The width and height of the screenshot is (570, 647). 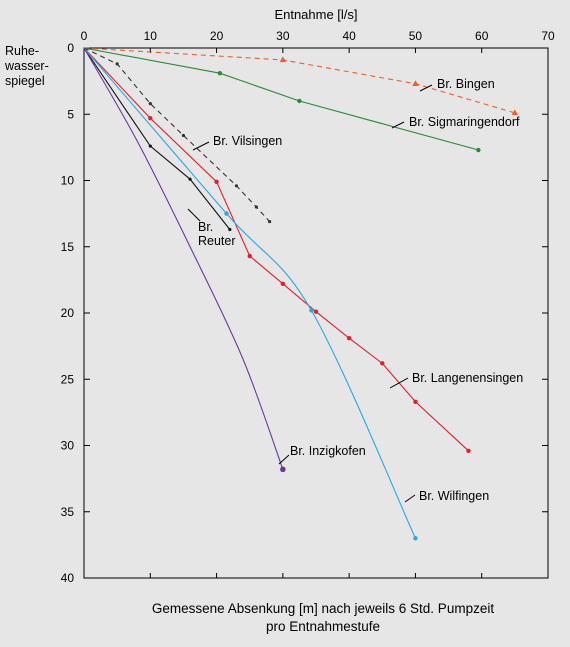 What do you see at coordinates (205, 227) in the screenshot?
I see `label-reuter-1: Br.` at bounding box center [205, 227].